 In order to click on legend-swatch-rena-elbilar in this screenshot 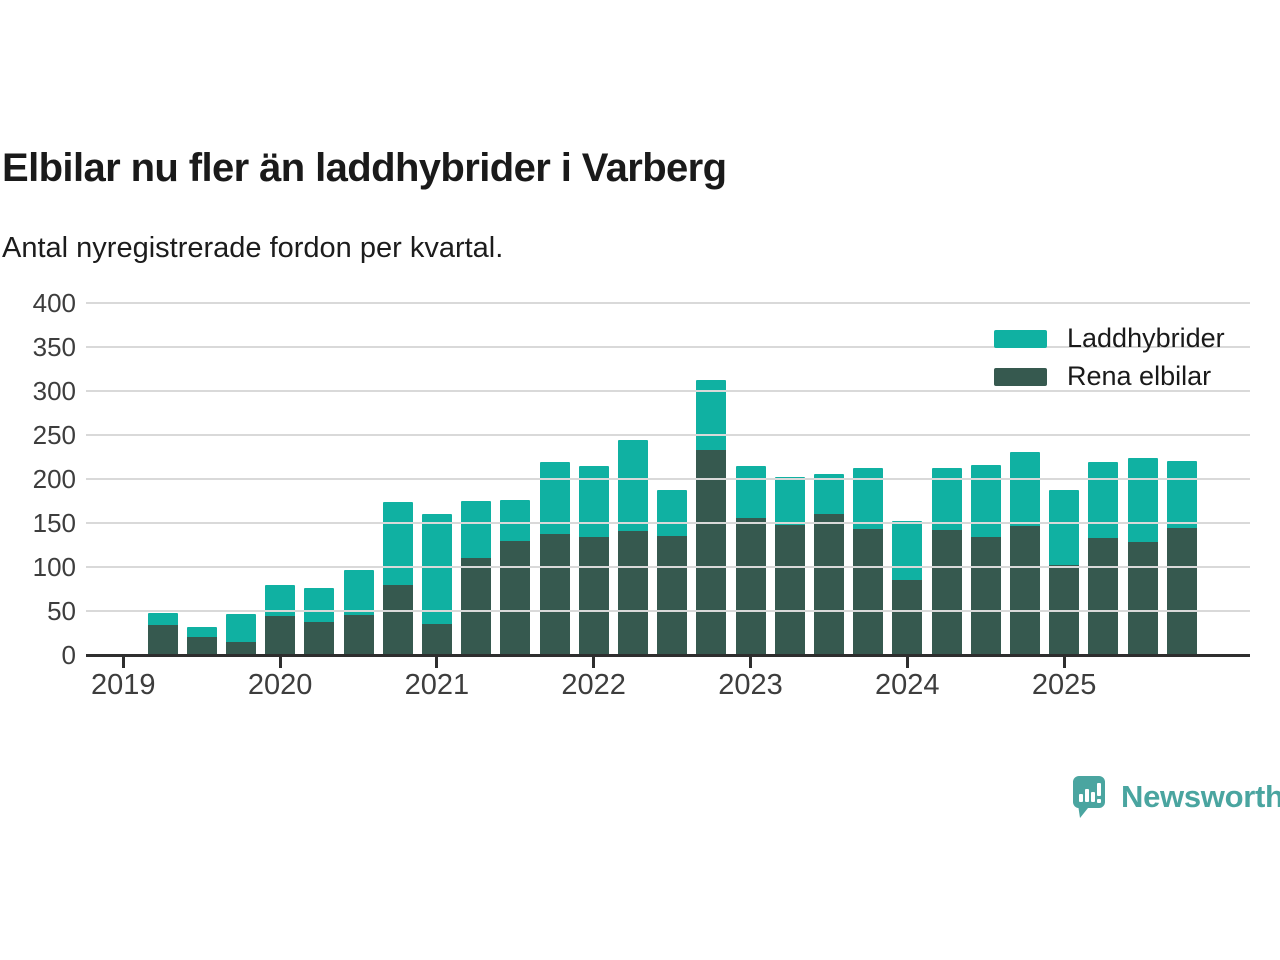, I will do `click(1020, 376)`.